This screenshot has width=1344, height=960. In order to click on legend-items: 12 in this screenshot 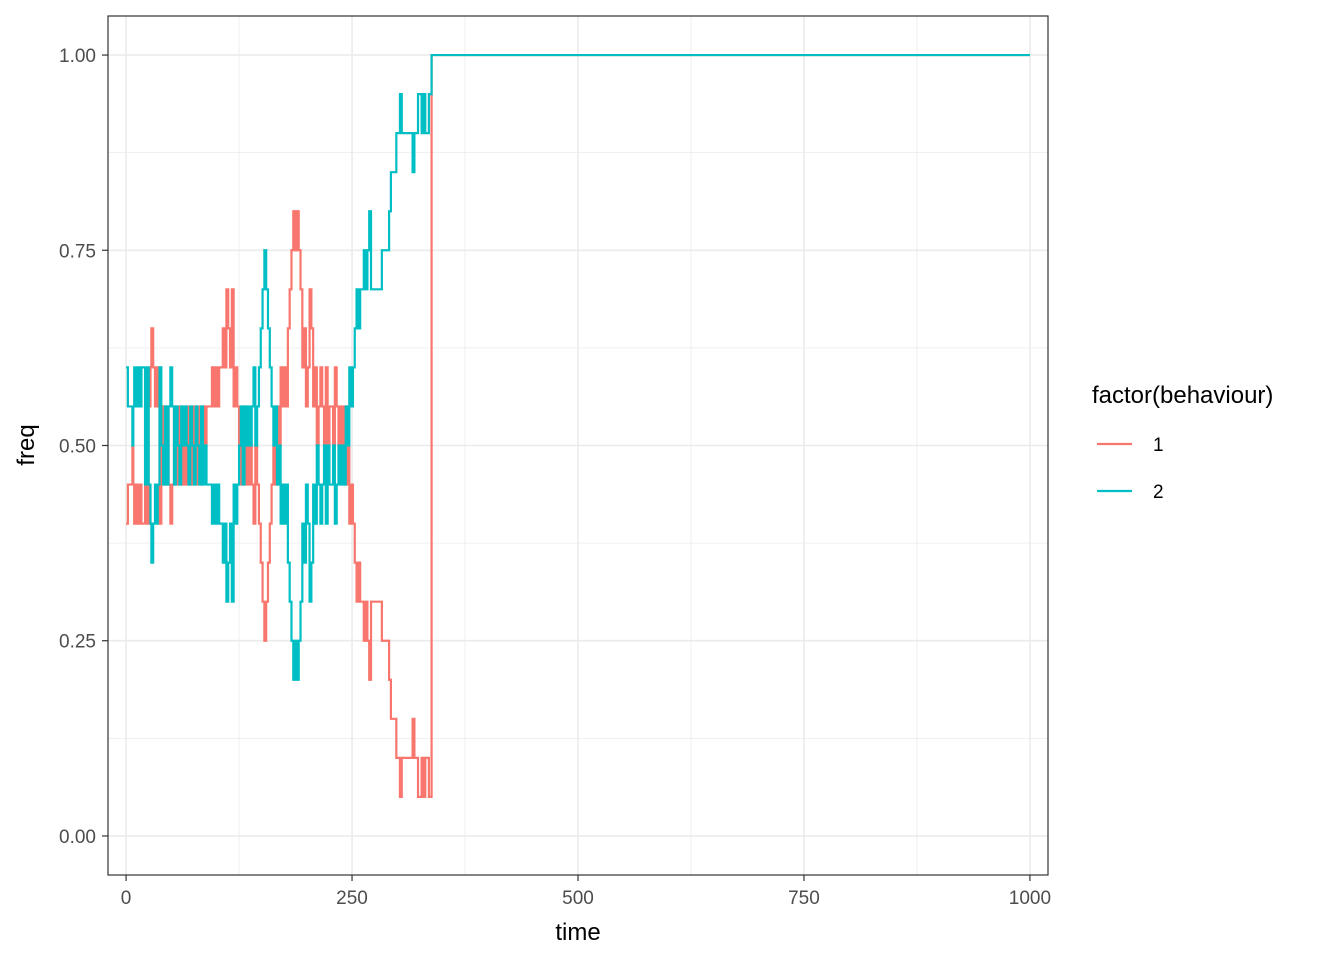, I will do `click(1130, 469)`.